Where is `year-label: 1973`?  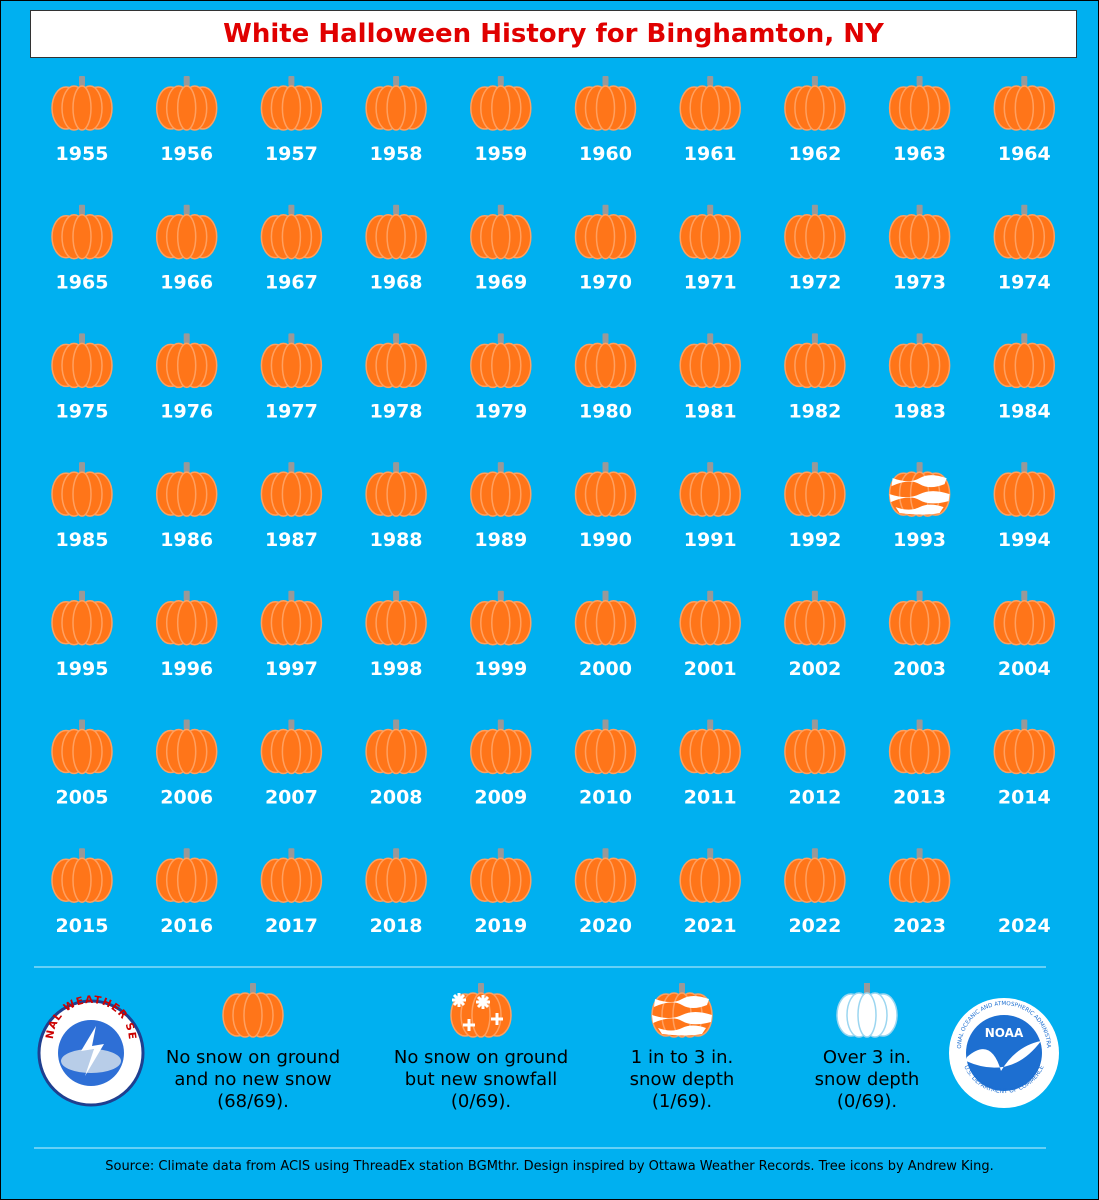
year-label: 1973 is located at coordinates (919, 283).